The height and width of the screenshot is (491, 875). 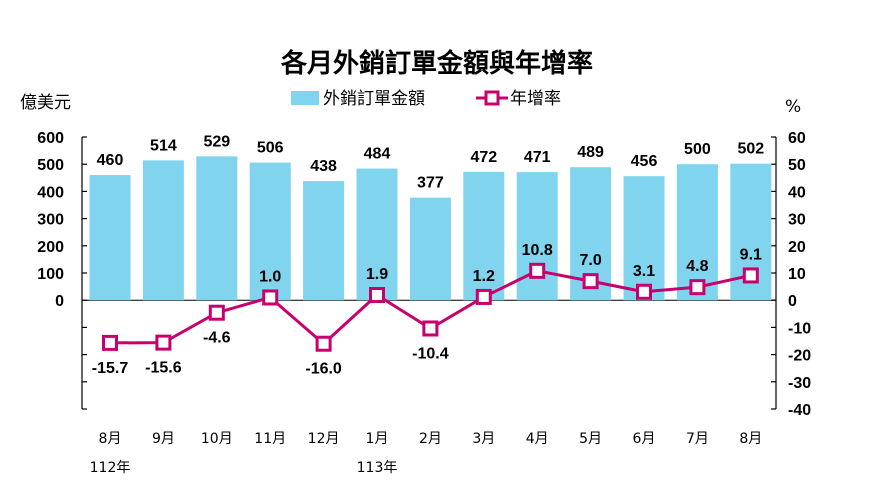 I want to click on left-axis-tick-label: 100, so click(x=50, y=274).